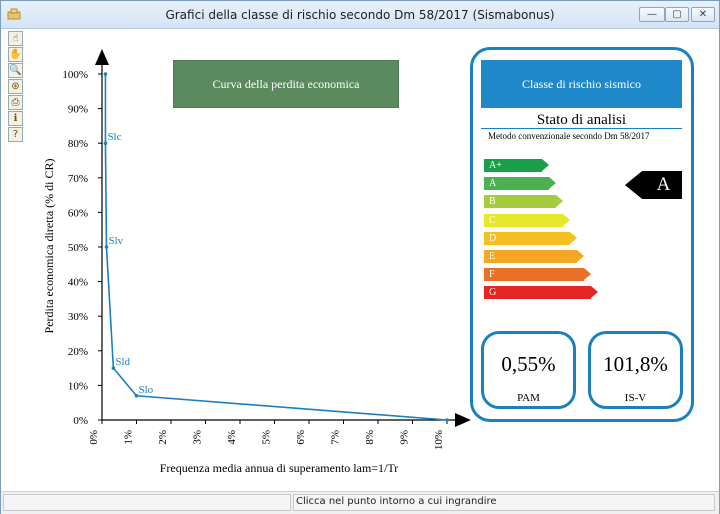  I want to click on limit-state-label: Sld, so click(122, 362).